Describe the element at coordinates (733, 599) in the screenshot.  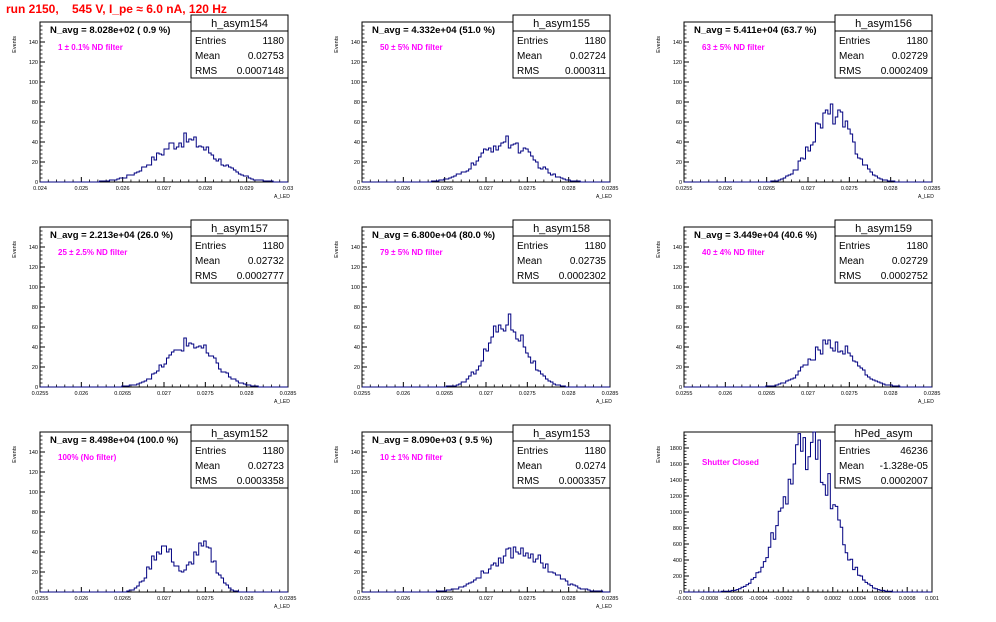
I see `x-tick-label: -0.0006` at that location.